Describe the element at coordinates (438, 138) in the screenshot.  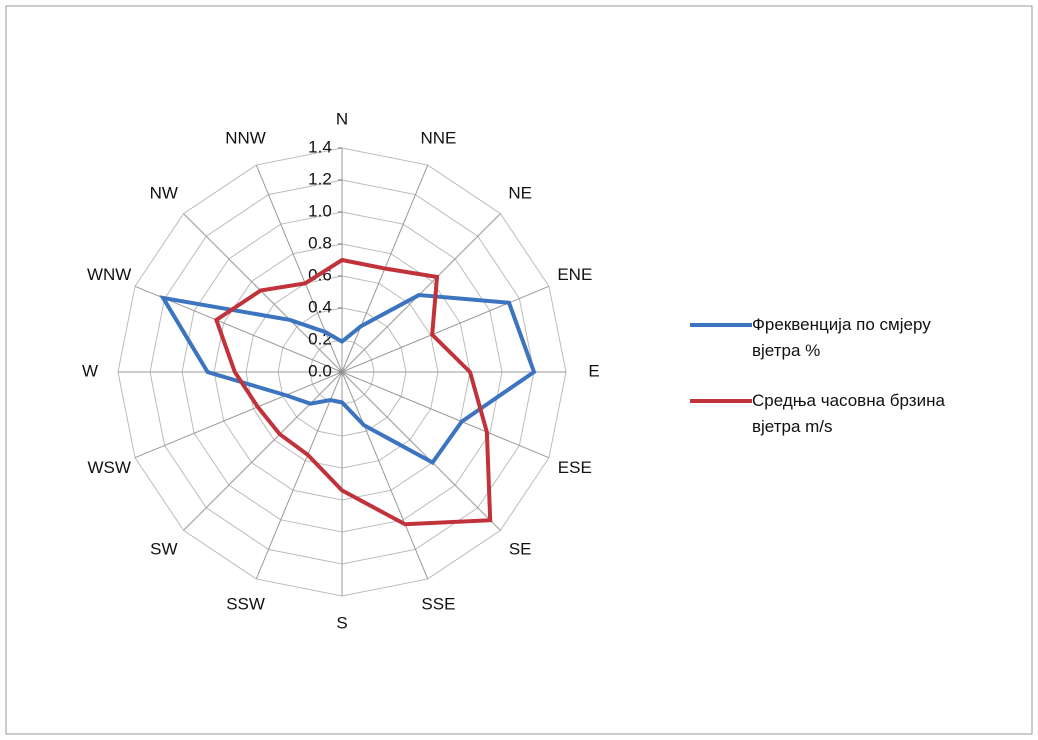
I see `category-label: NNE` at that location.